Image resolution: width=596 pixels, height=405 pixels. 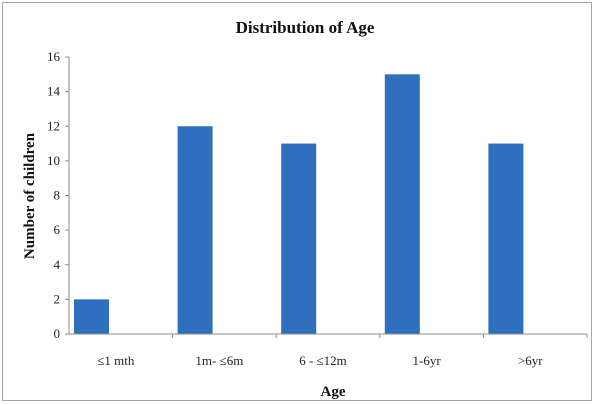 I want to click on y-tick-label: 4, so click(x=57, y=264).